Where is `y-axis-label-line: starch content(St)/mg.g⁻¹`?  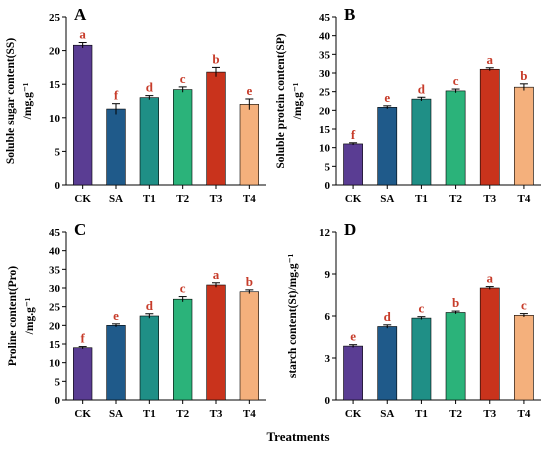 y-axis-label-line: starch content(St)/mg.g⁻¹ is located at coordinates (293, 316).